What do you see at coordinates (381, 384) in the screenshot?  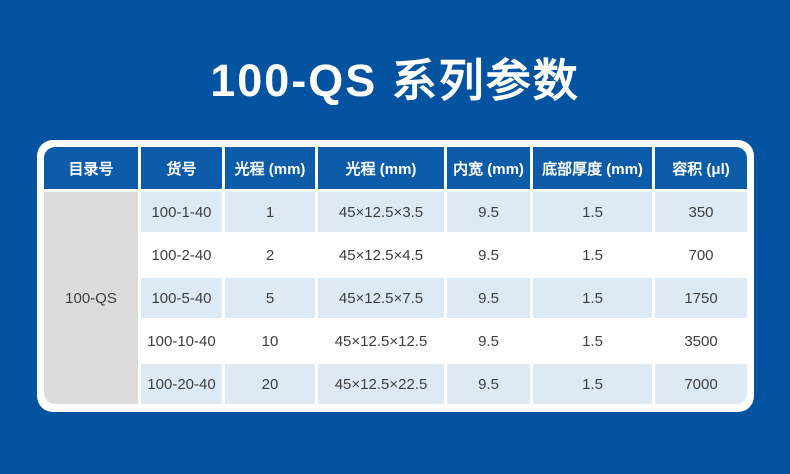 I see `dimensions-cell: 45×12.5×22.5` at bounding box center [381, 384].